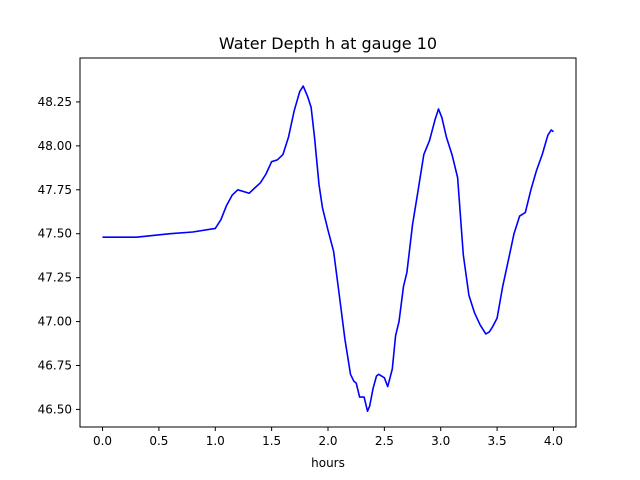  What do you see at coordinates (59, 255) in the screenshot?
I see `y-axis: 46.50 46.75 47.00 47.25 47.50 47.75 48.00 48.25` at bounding box center [59, 255].